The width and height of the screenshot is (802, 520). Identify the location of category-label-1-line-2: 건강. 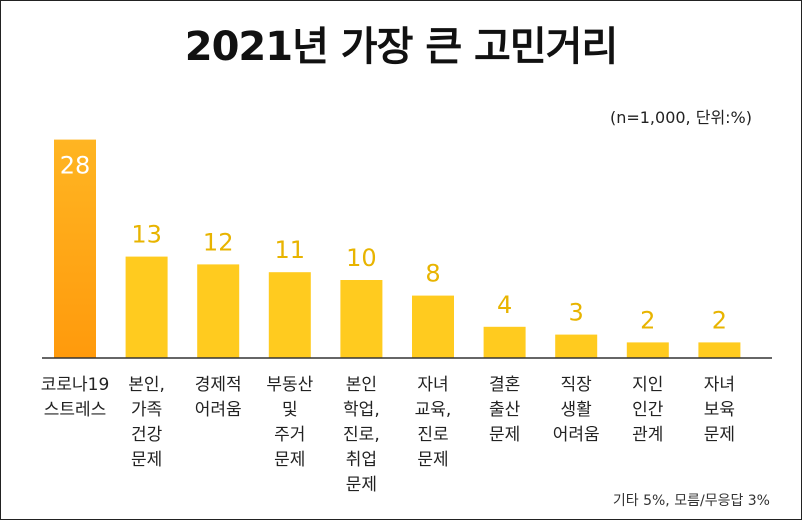
(147, 435).